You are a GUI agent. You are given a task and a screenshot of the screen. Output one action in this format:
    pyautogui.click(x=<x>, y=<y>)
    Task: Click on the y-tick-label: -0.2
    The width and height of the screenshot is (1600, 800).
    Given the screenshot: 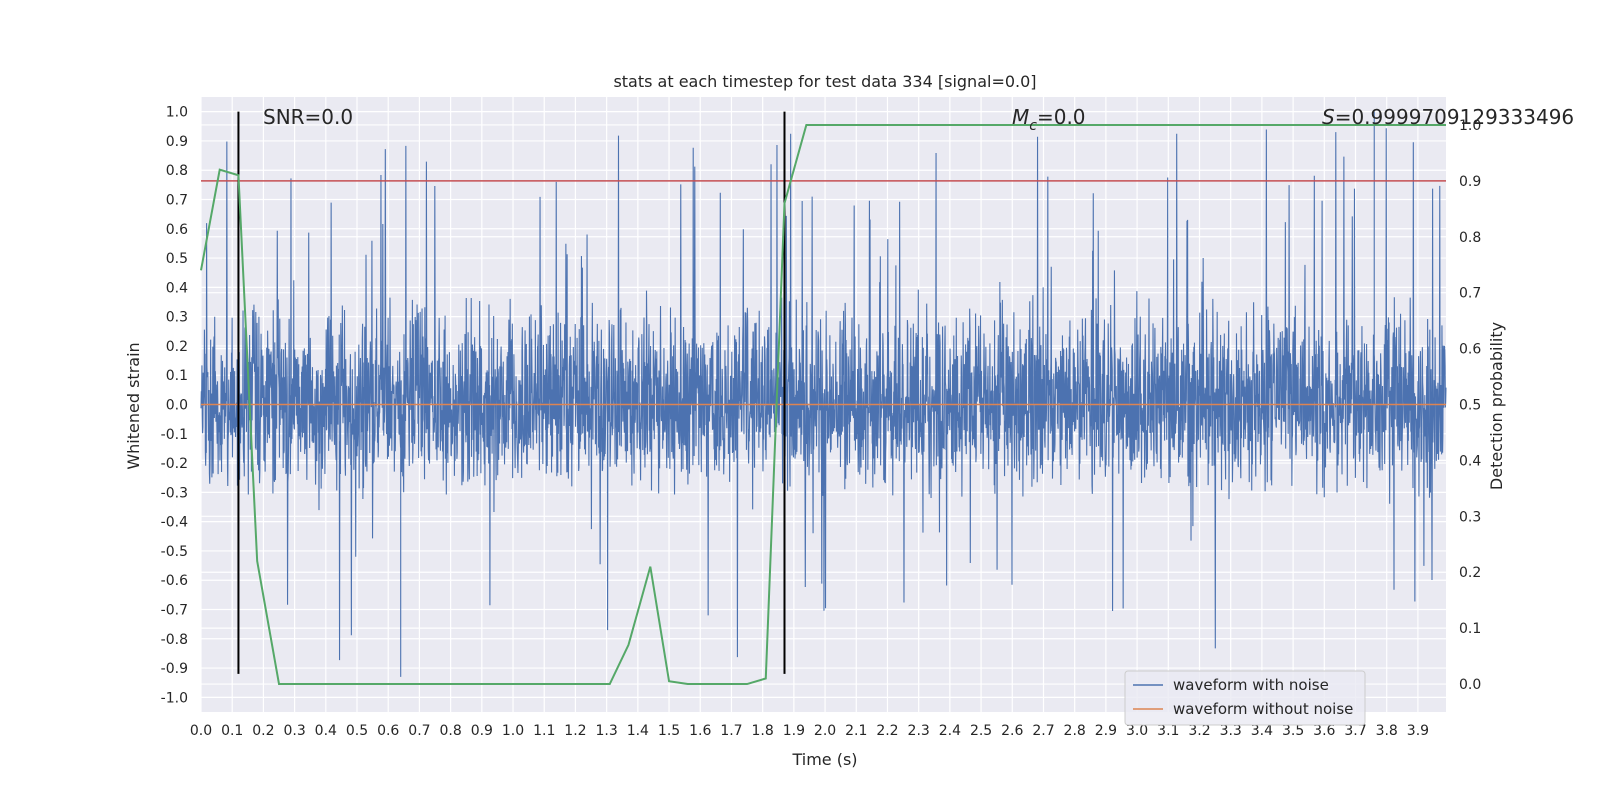 What is the action you would take?
    pyautogui.click(x=174, y=464)
    